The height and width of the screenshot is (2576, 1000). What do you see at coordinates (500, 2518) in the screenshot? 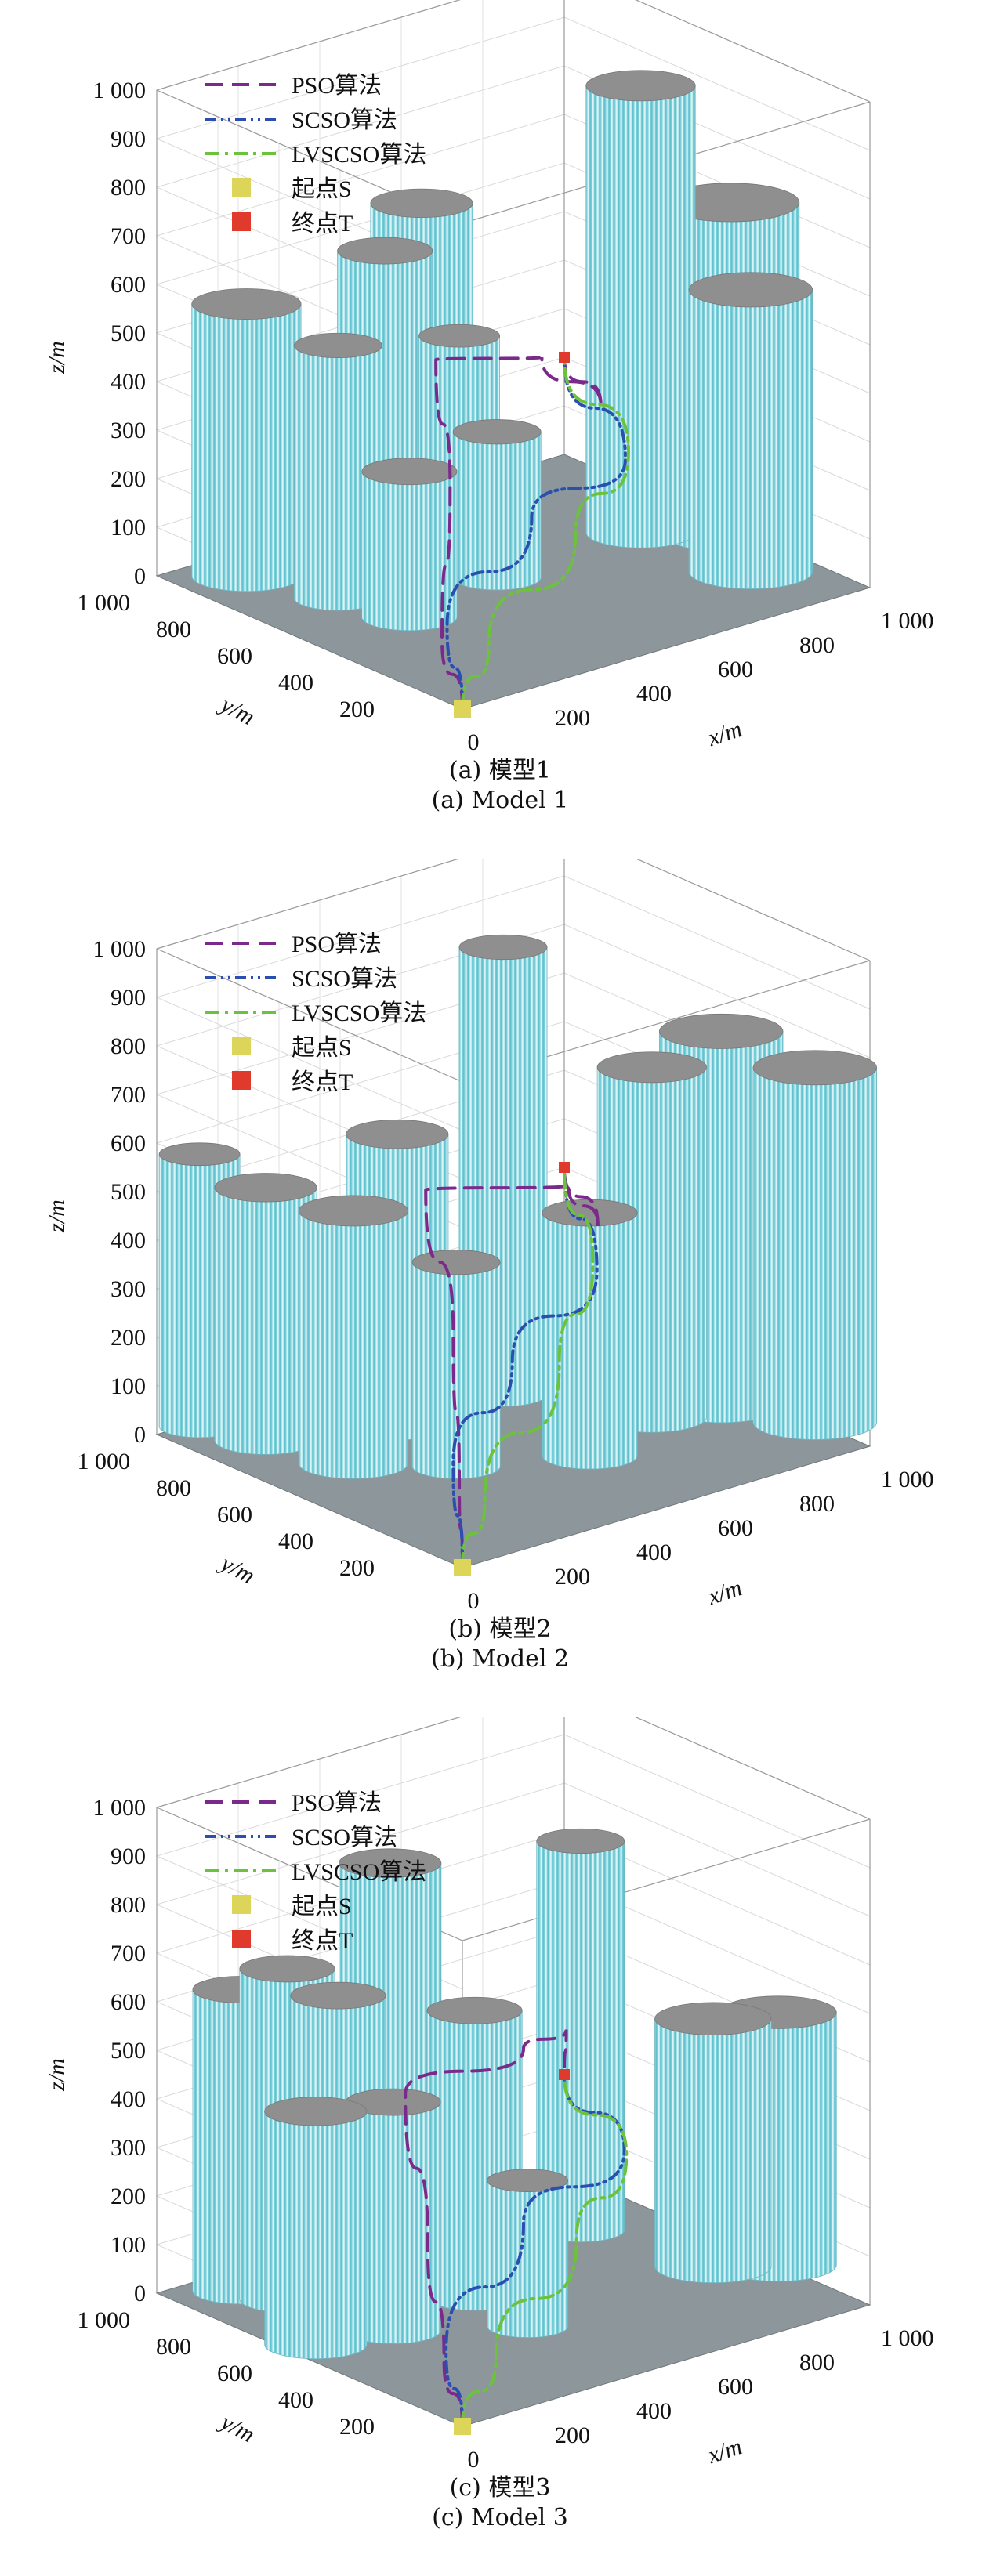
I see `caption-en-3: (c) Model 3` at bounding box center [500, 2518].